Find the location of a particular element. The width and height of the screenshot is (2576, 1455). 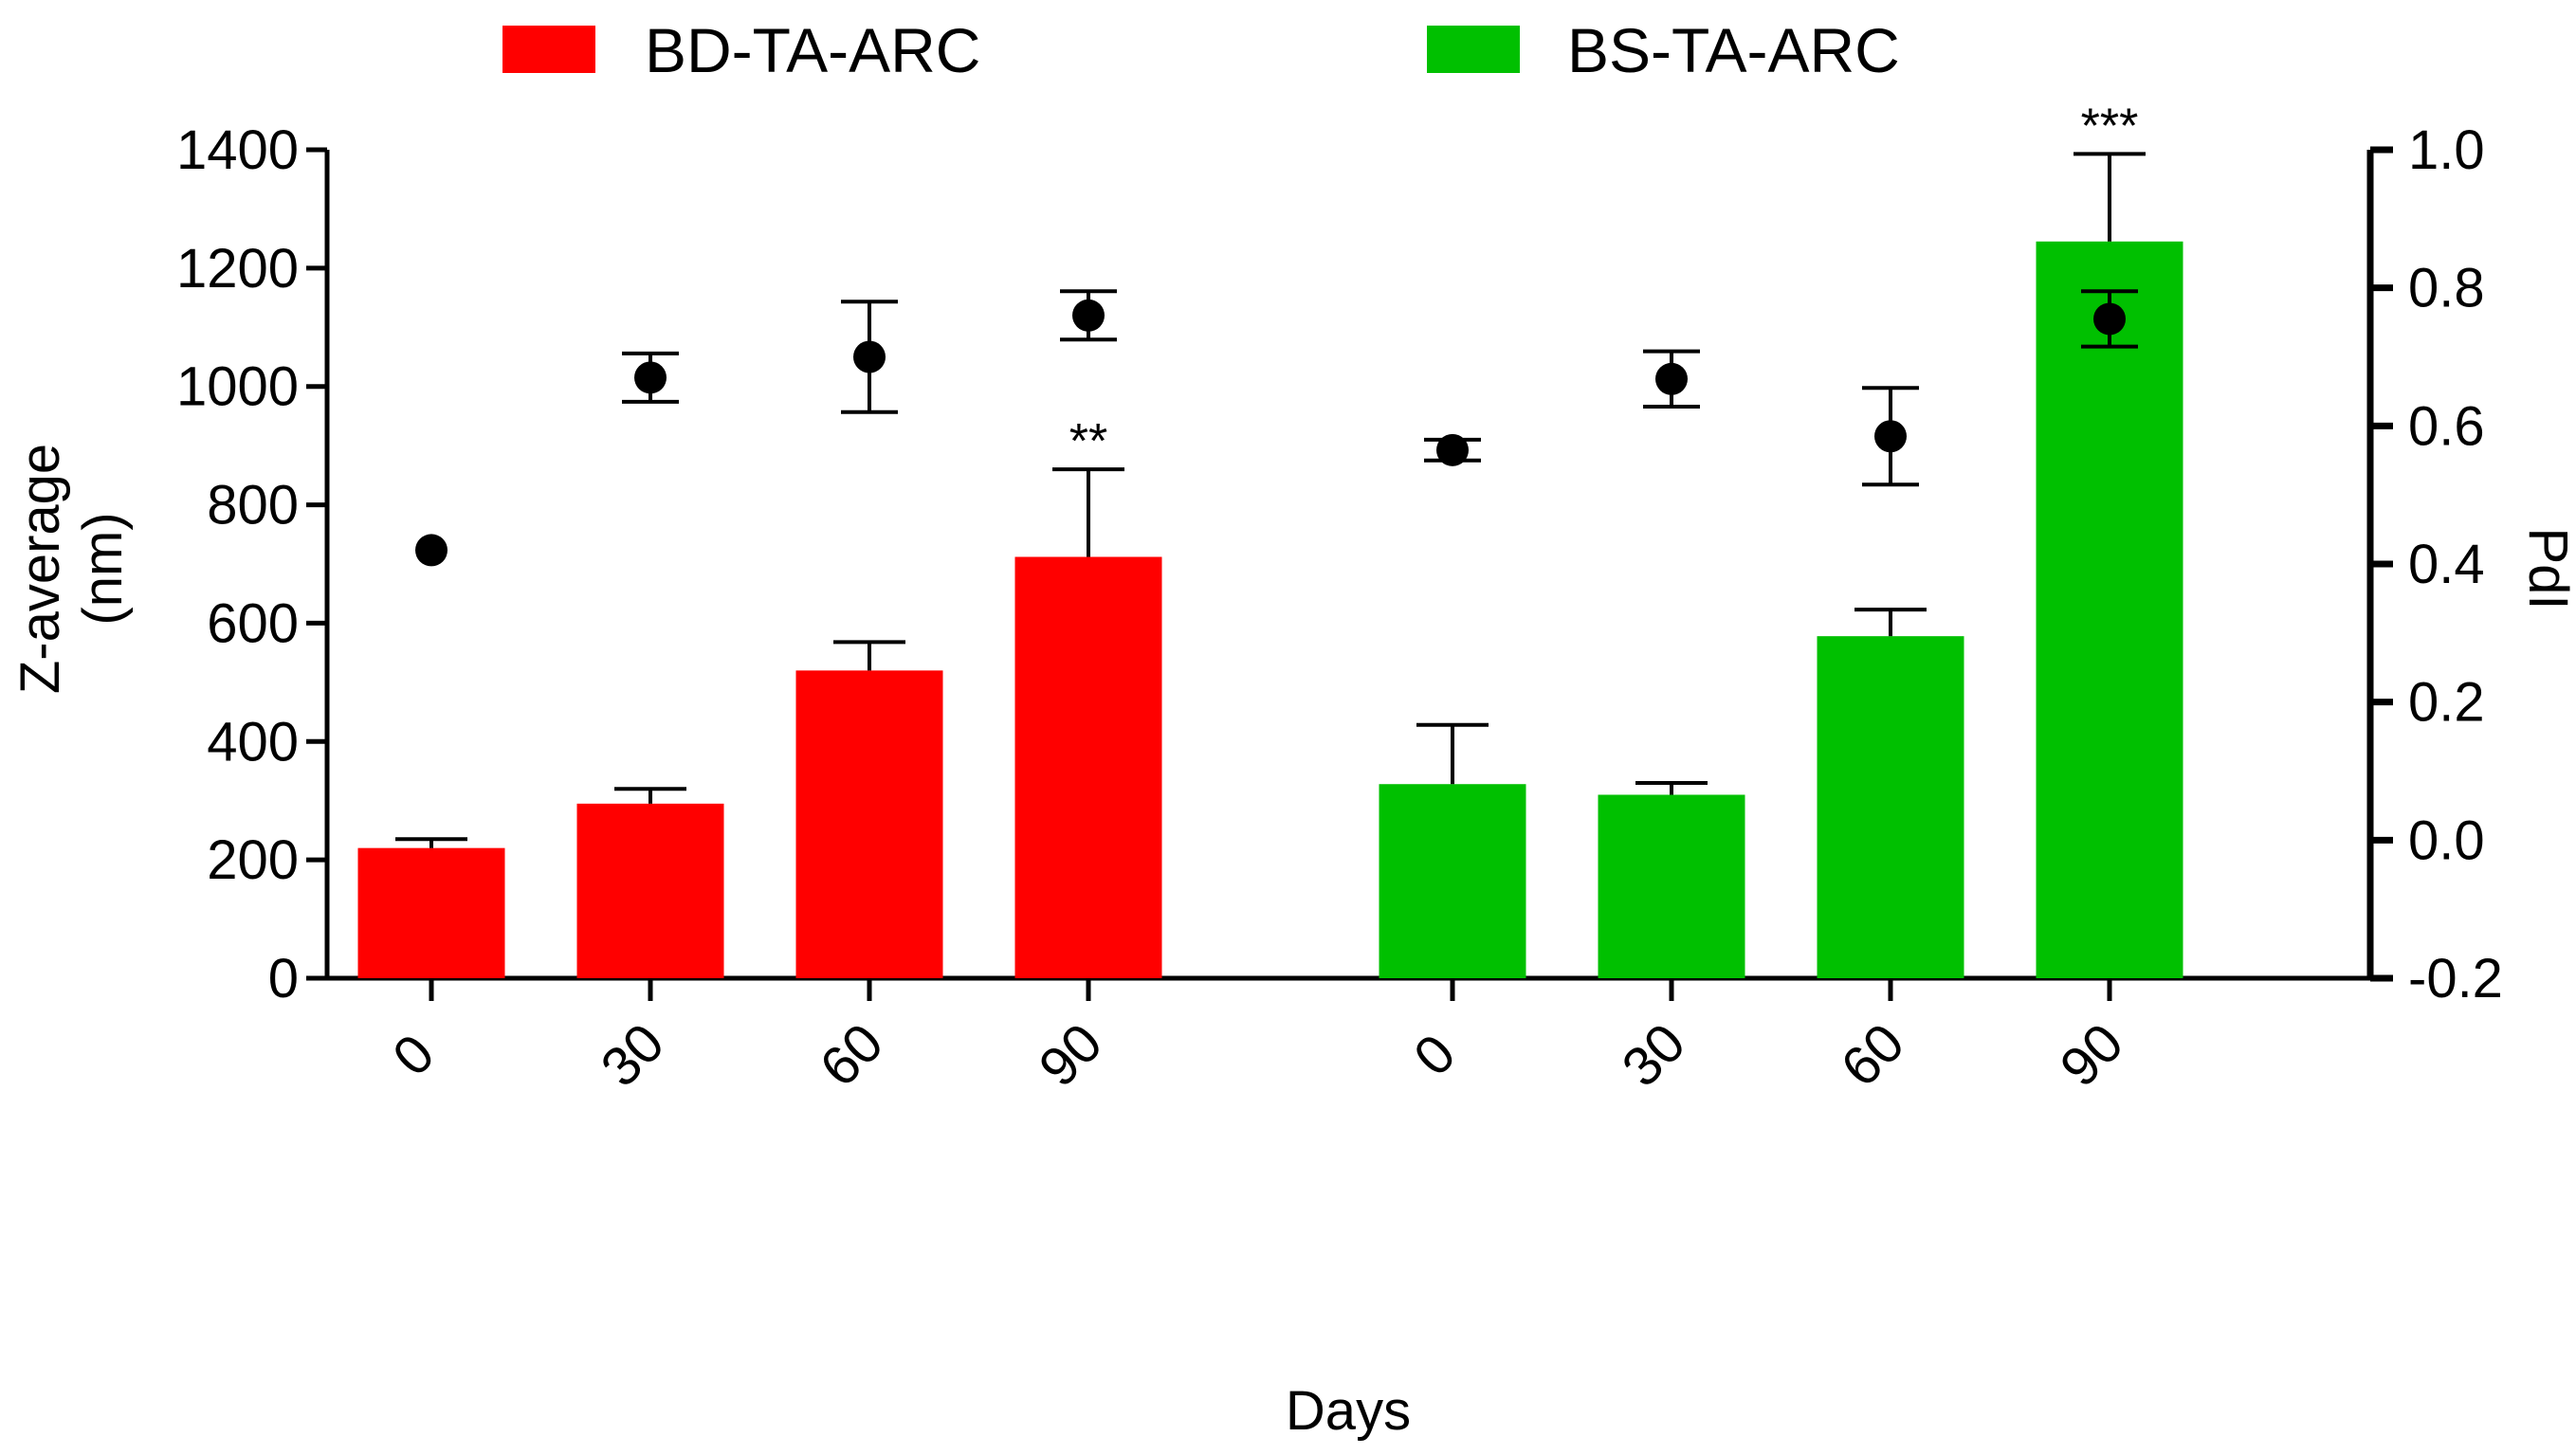

y-tick-label-right: 0.0 is located at coordinates (2446, 840).